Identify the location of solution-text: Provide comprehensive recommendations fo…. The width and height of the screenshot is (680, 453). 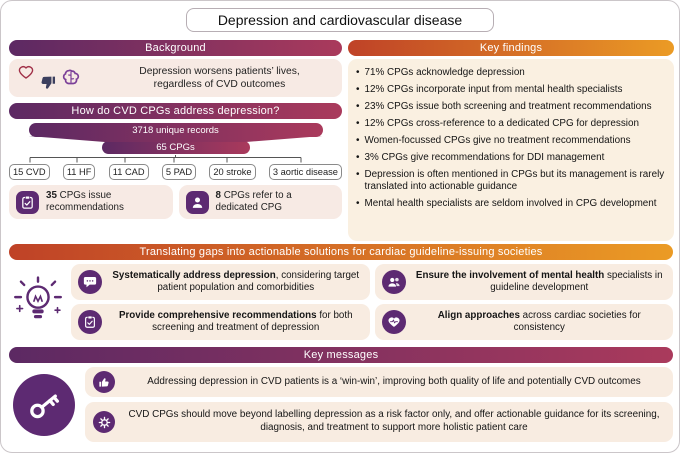
(235, 321).